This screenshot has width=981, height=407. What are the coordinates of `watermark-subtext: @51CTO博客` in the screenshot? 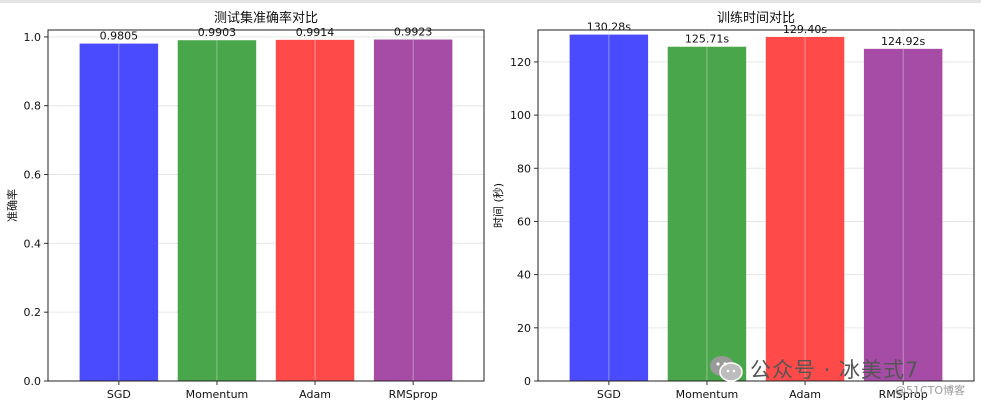 It's located at (930, 390).